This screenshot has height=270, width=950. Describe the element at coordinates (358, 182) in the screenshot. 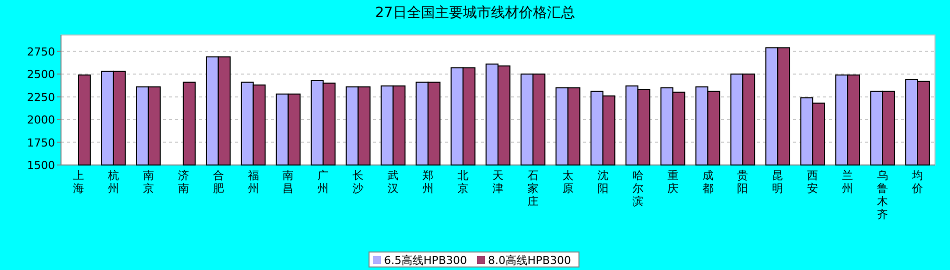

I see `x-tick-label: 长沙` at that location.